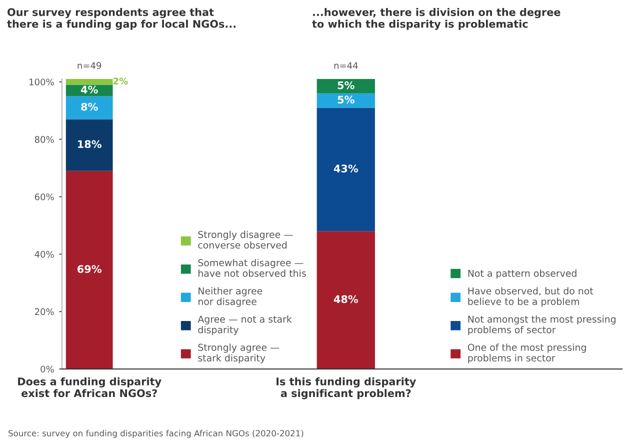 The height and width of the screenshot is (448, 630). Describe the element at coordinates (252, 267) in the screenshot. I see `legend-label: Somewhat disagree — have not observed this` at that location.